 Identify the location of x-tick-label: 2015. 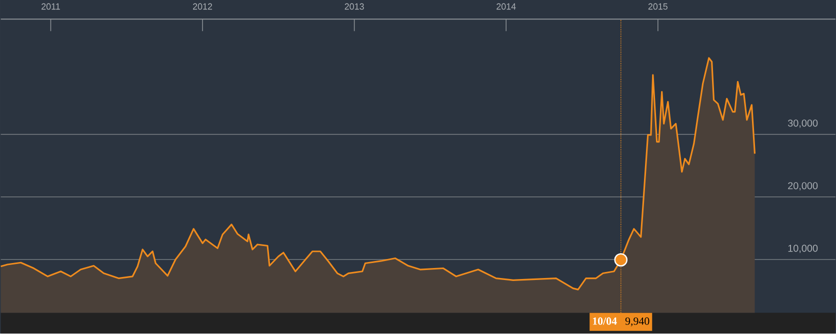
(658, 6).